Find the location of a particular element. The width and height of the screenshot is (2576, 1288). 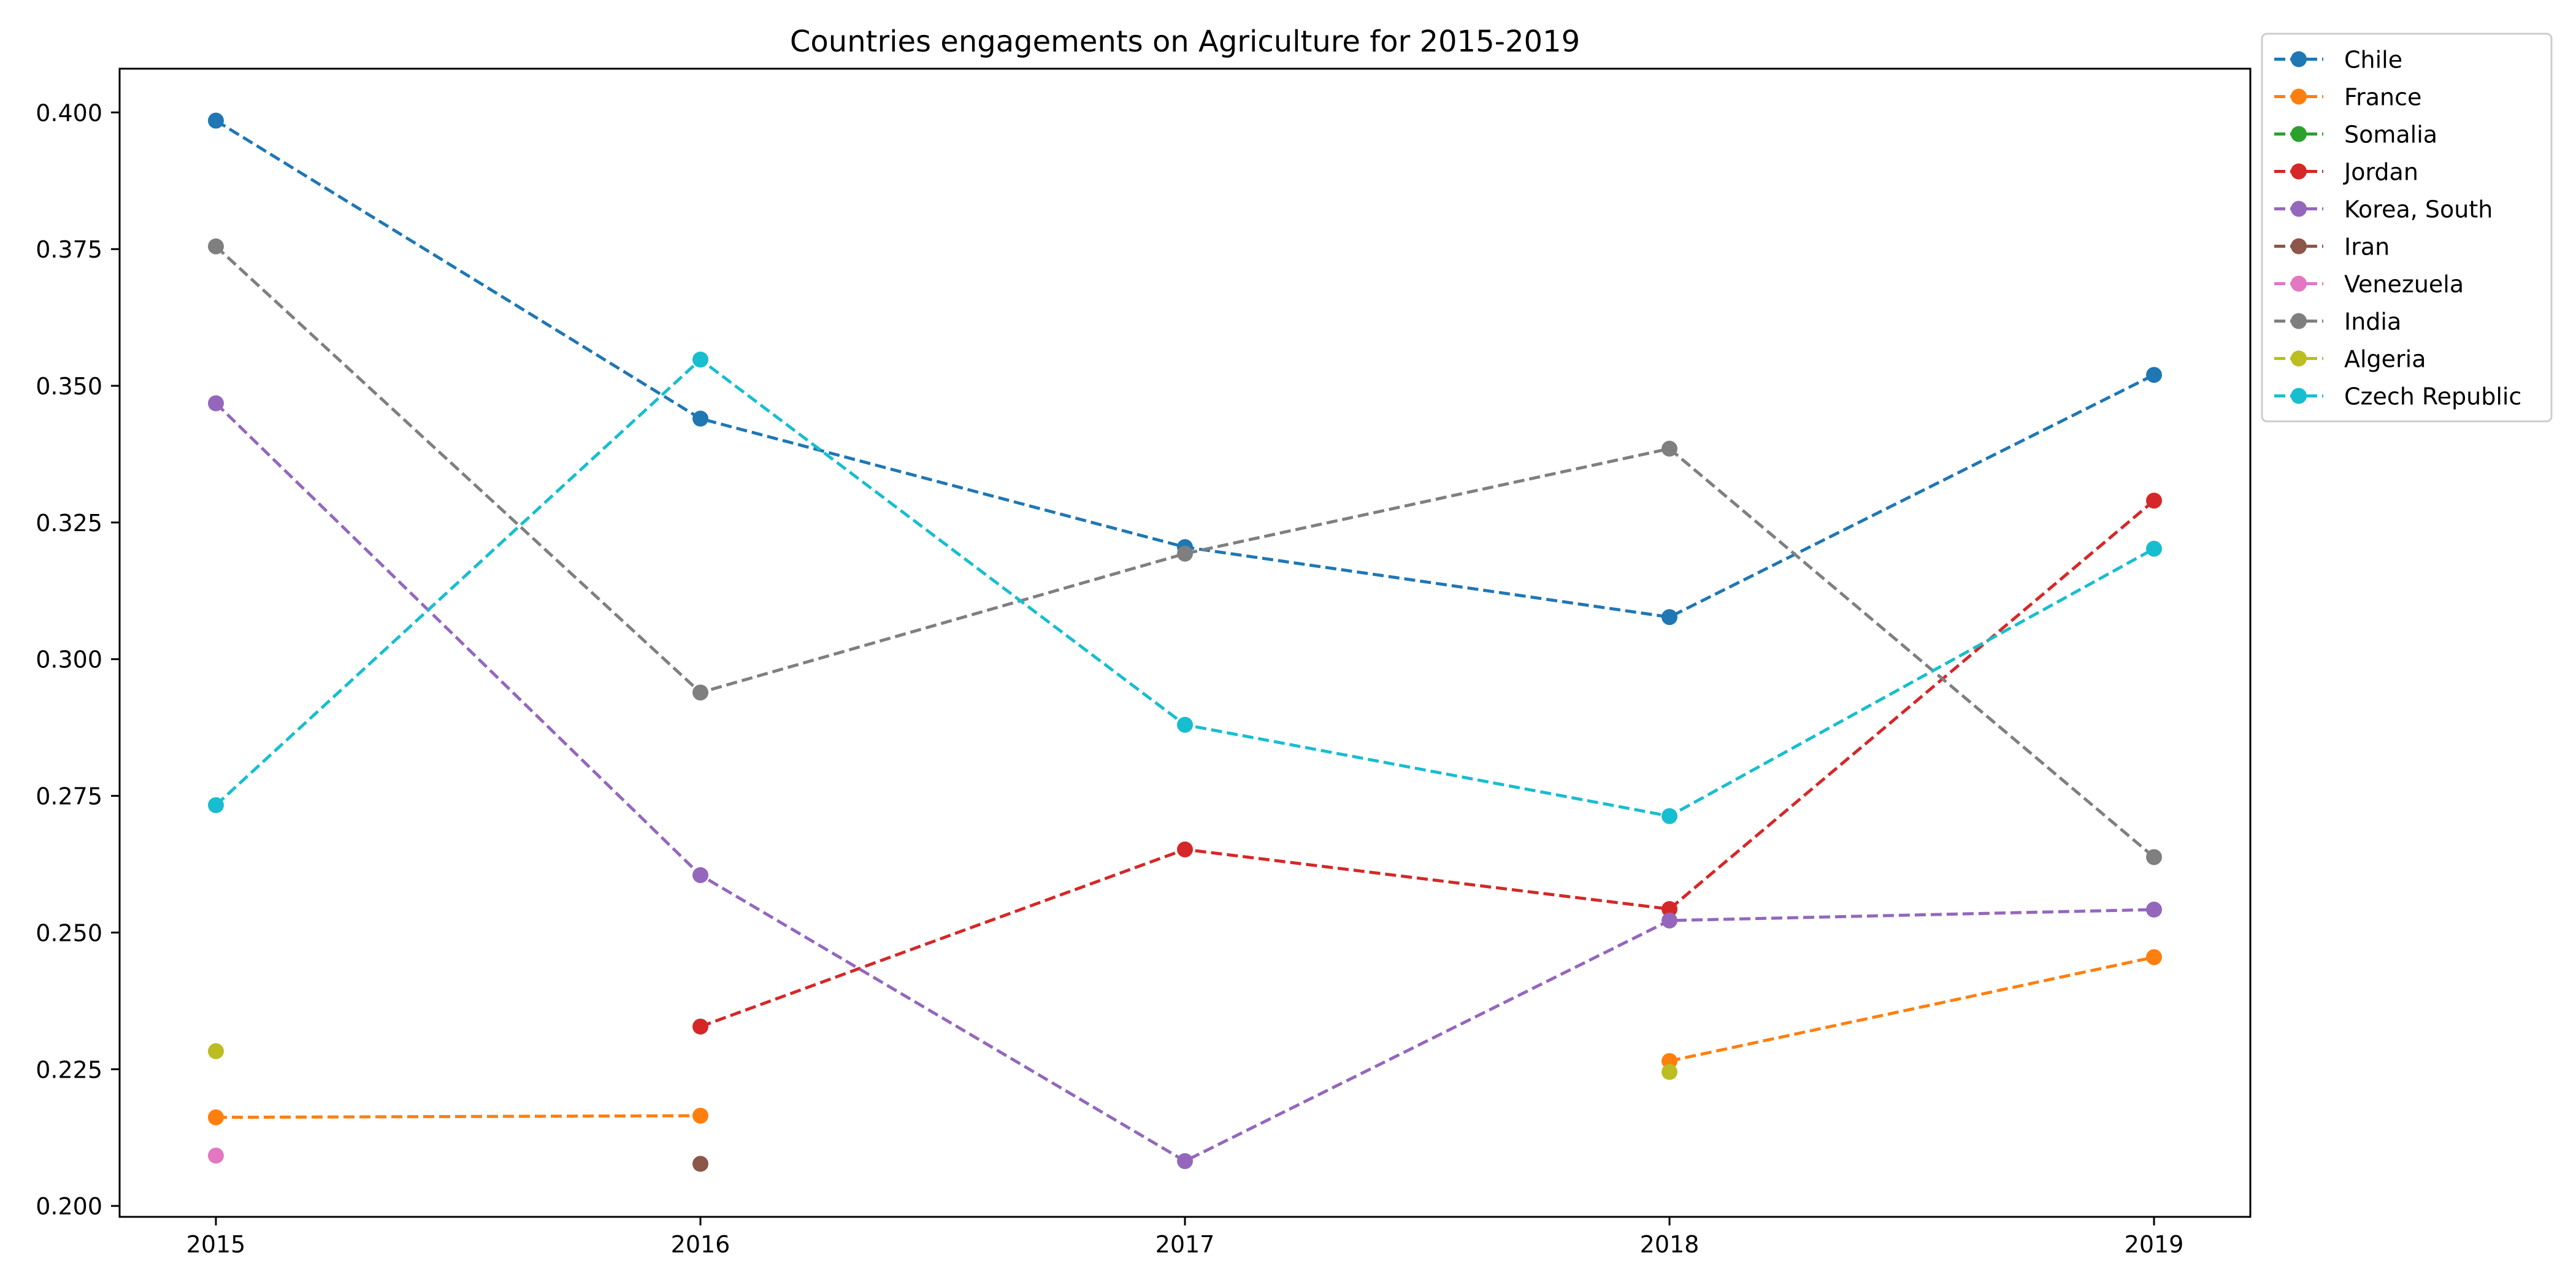

legend-marker-korea-south is located at coordinates (2299, 209).